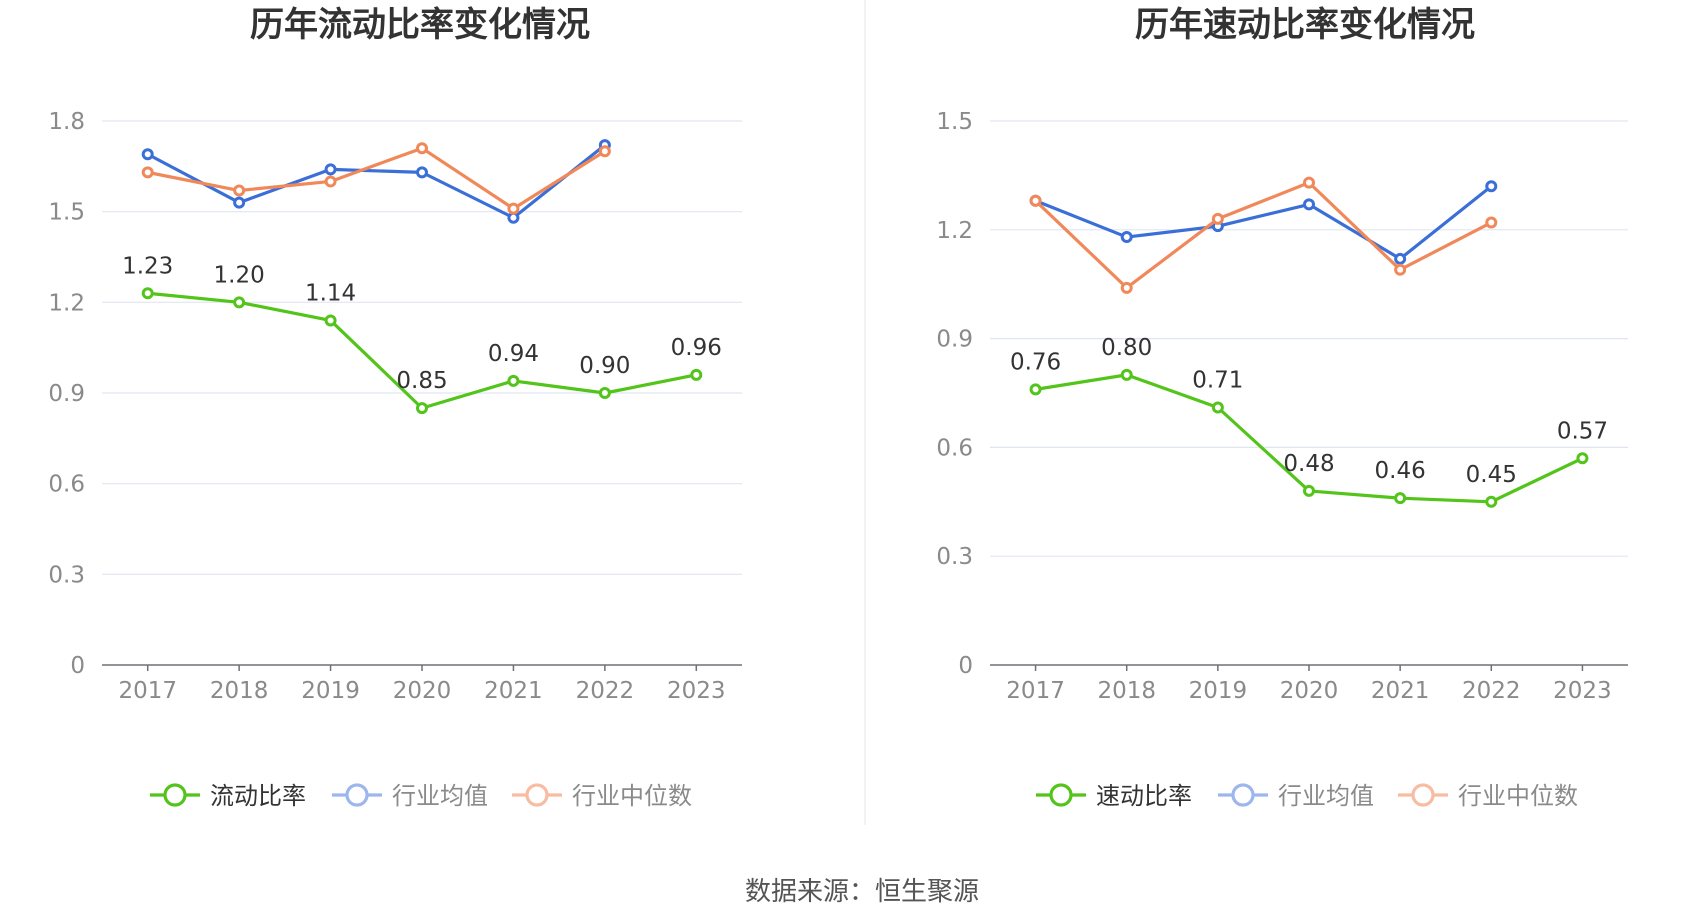 The image size is (1700, 918). Describe the element at coordinates (1309, 411) in the screenshot. I see `data-labels: 0.76 0.80 0.71 0.48 0.46 0.45 0.57` at that location.